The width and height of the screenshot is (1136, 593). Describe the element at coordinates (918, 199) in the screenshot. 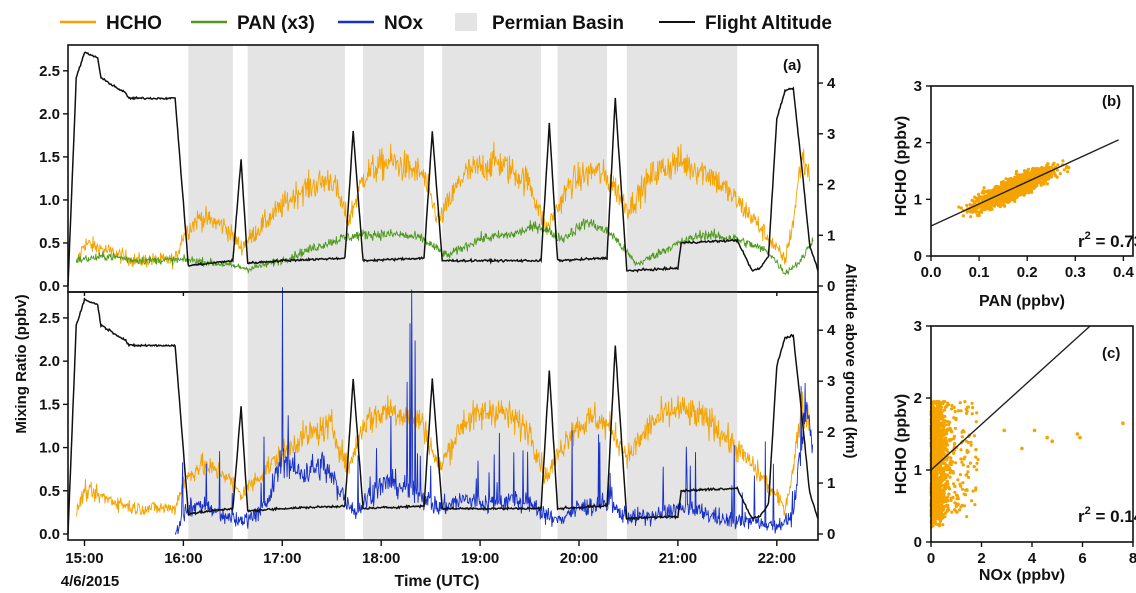

I see `y-tick-label-1: 1` at that location.